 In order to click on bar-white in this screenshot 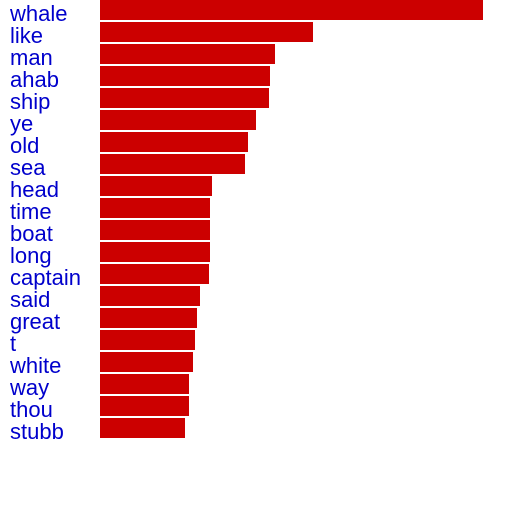, I will do `click(146, 362)`.